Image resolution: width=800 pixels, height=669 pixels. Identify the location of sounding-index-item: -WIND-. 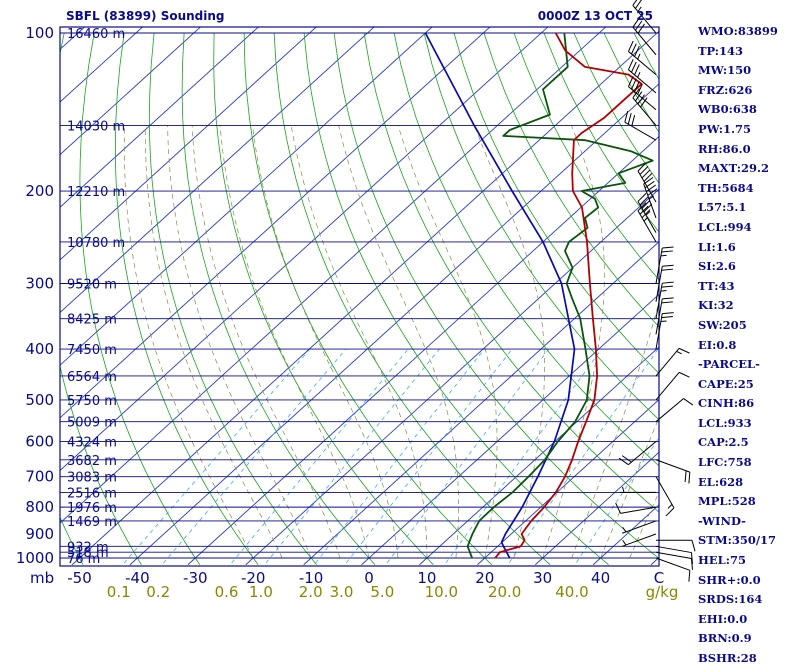
(748, 522).